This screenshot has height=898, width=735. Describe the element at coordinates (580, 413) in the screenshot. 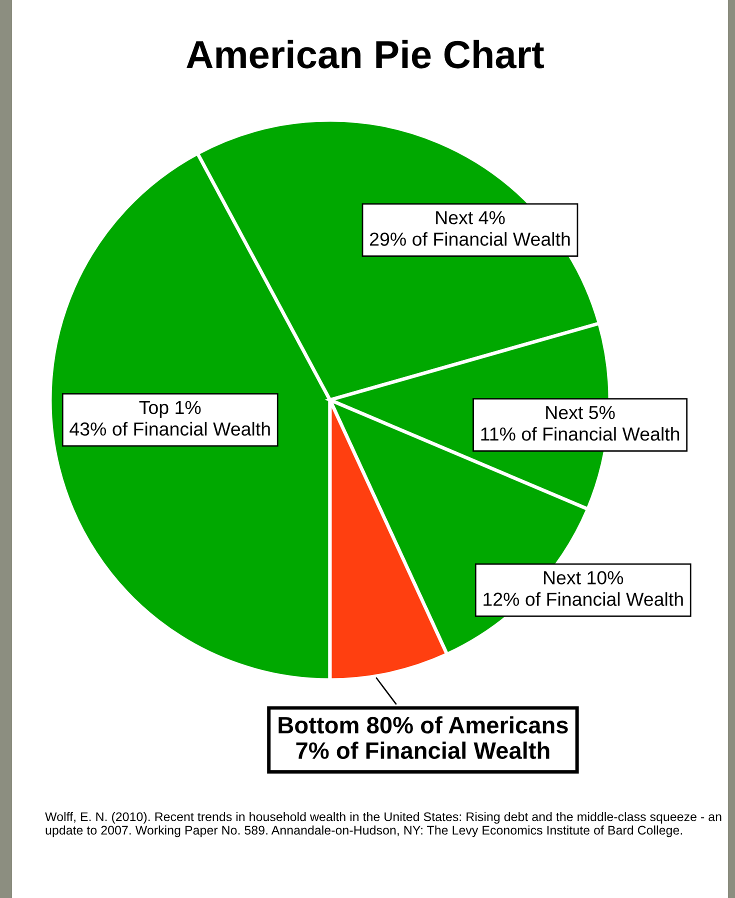

I see `slice-label: Next 5%` at that location.